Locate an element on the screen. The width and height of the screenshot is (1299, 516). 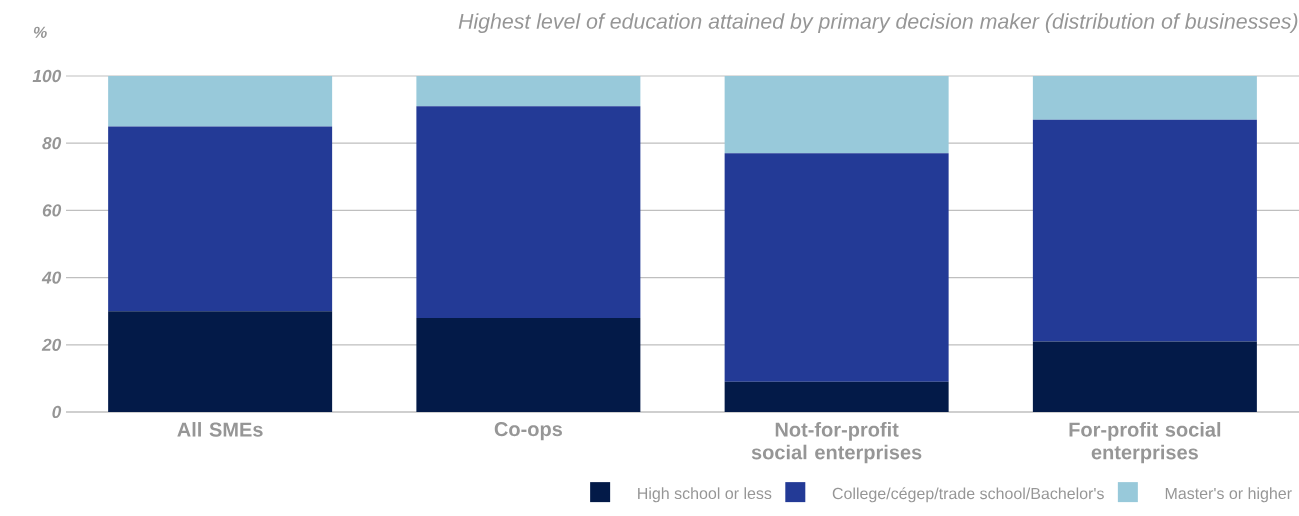
y-axis-title: % is located at coordinates (40, 32).